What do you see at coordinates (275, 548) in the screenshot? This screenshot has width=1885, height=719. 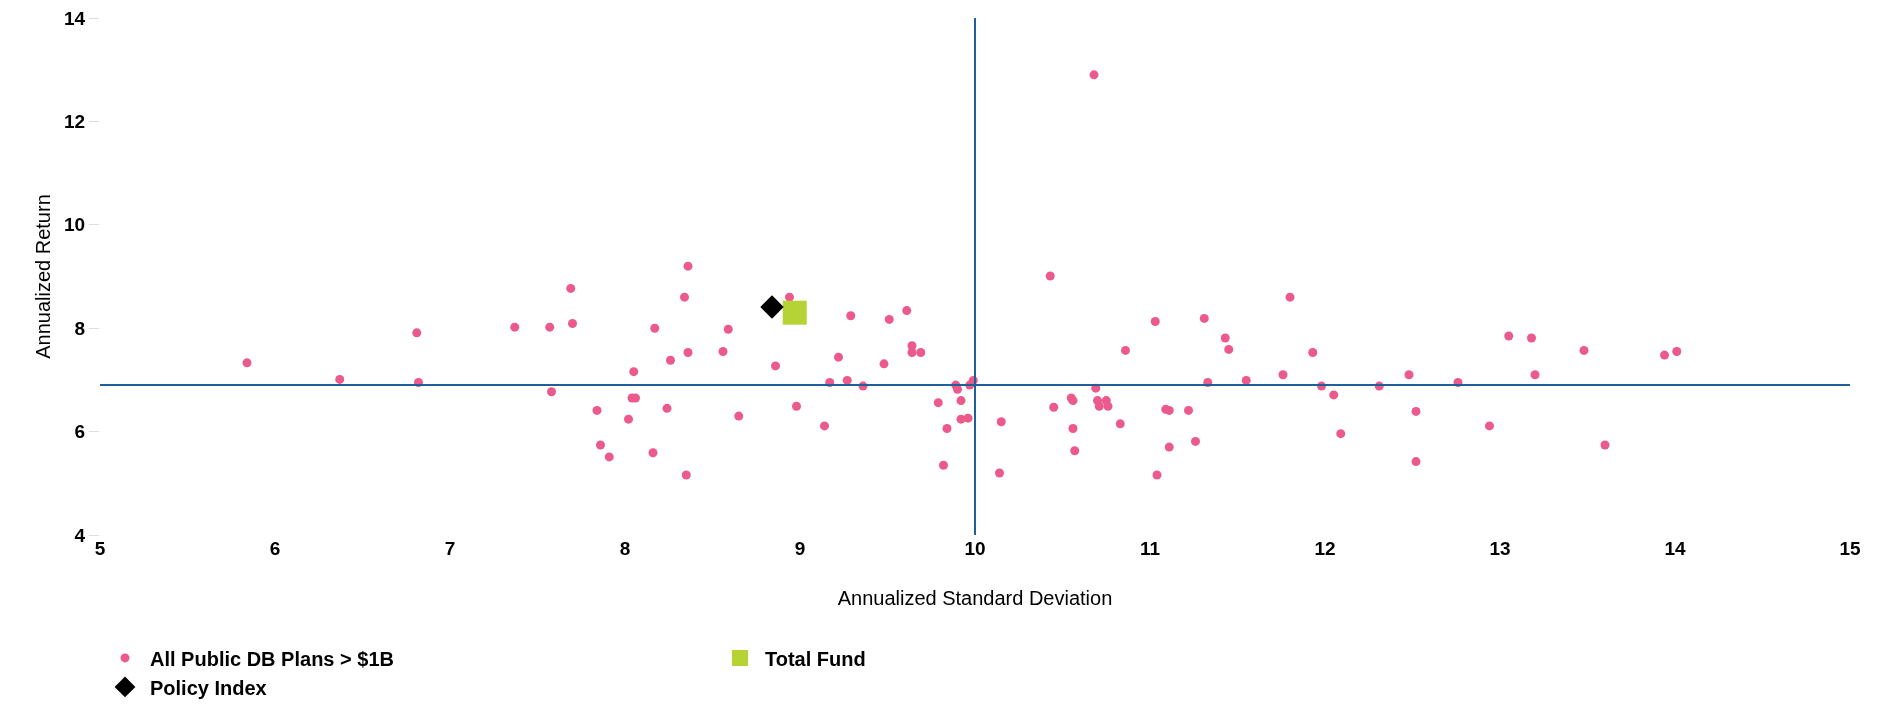 I see `x-tick-label: 6` at bounding box center [275, 548].